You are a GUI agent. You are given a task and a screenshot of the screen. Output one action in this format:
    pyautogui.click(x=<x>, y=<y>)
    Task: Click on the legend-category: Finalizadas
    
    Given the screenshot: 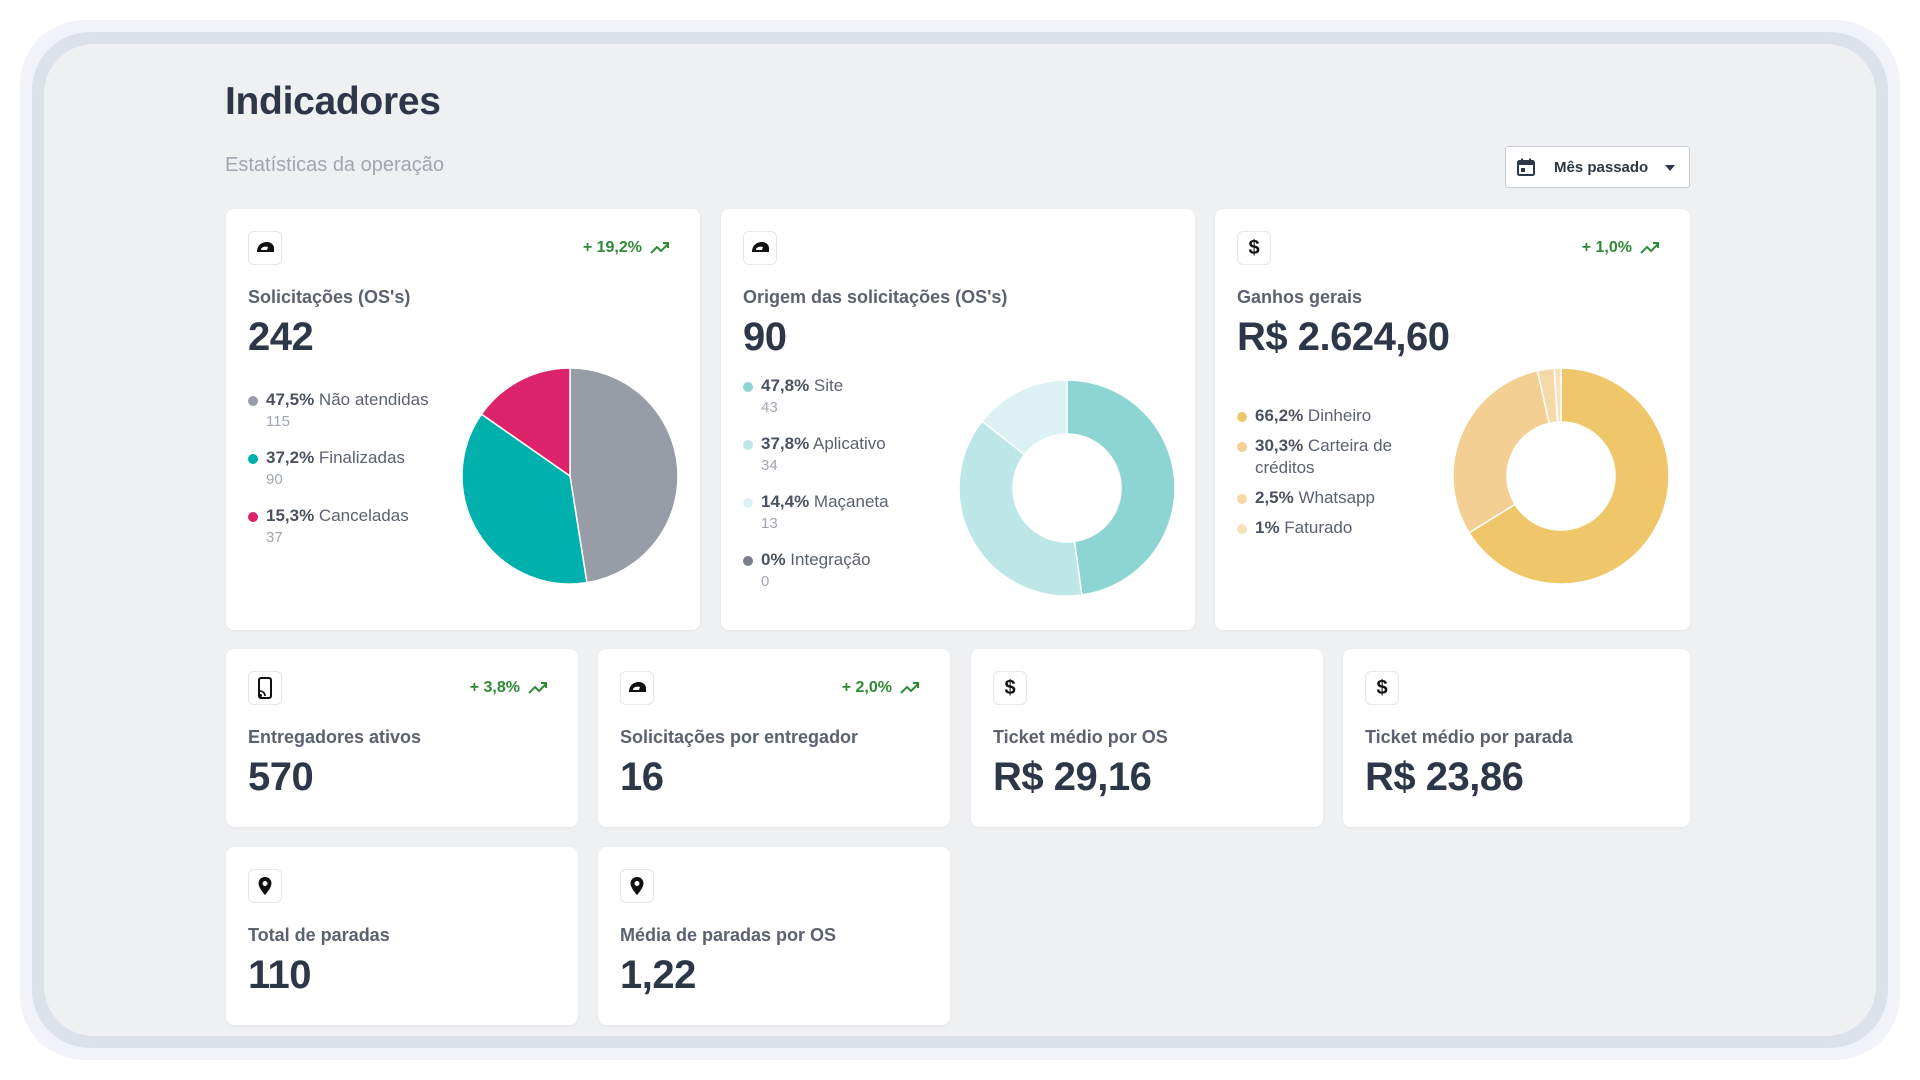 What is the action you would take?
    pyautogui.click(x=359, y=457)
    